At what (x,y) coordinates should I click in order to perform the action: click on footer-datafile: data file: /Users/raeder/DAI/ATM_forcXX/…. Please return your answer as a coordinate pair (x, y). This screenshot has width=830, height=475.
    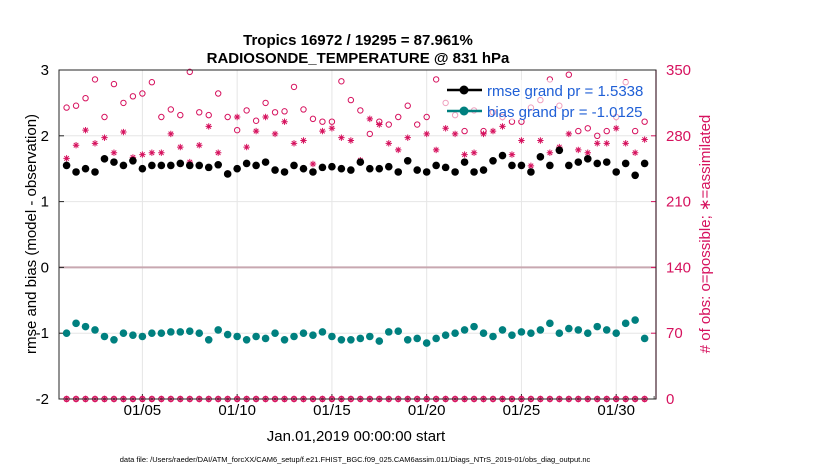
    Looking at the image, I should click on (355, 459).